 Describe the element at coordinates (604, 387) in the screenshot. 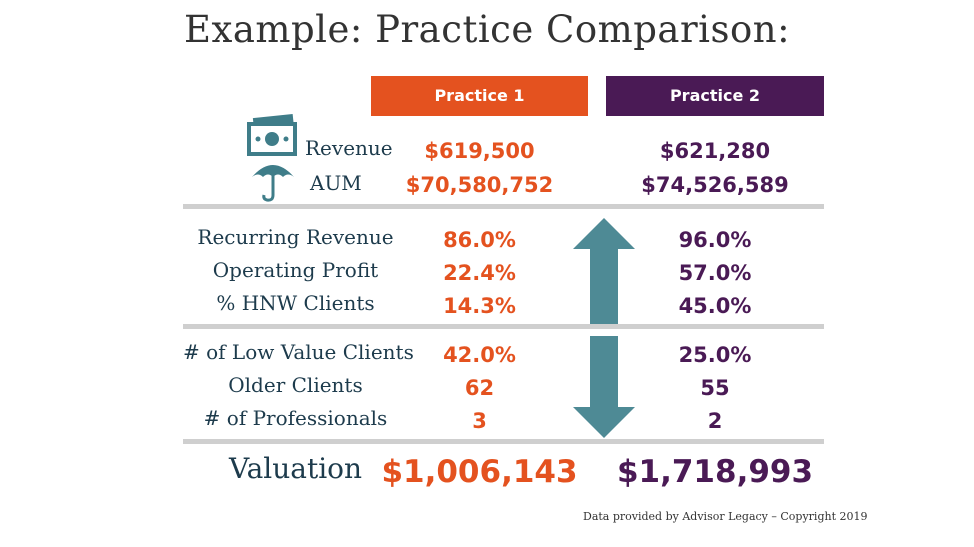

I see `down-arrow-icon` at that location.